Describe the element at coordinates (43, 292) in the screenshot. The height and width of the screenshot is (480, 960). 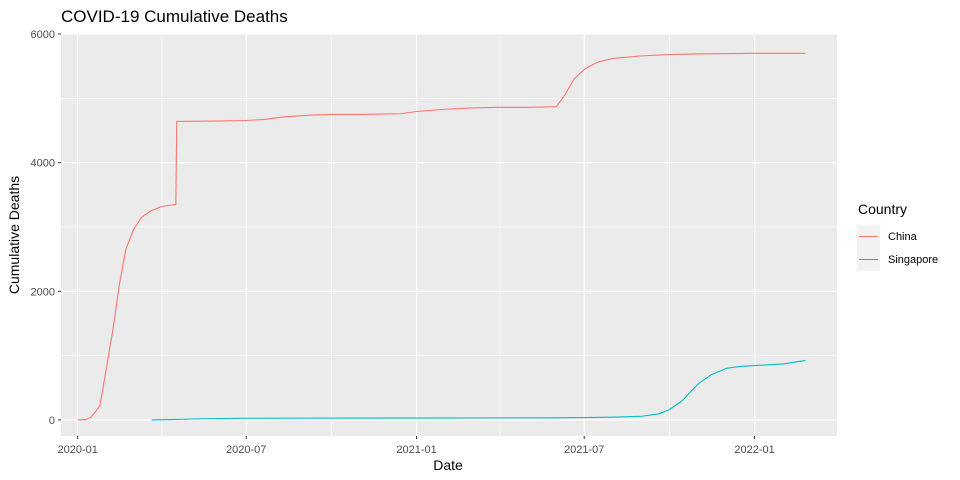
I see `y-tick-label: 2000` at that location.